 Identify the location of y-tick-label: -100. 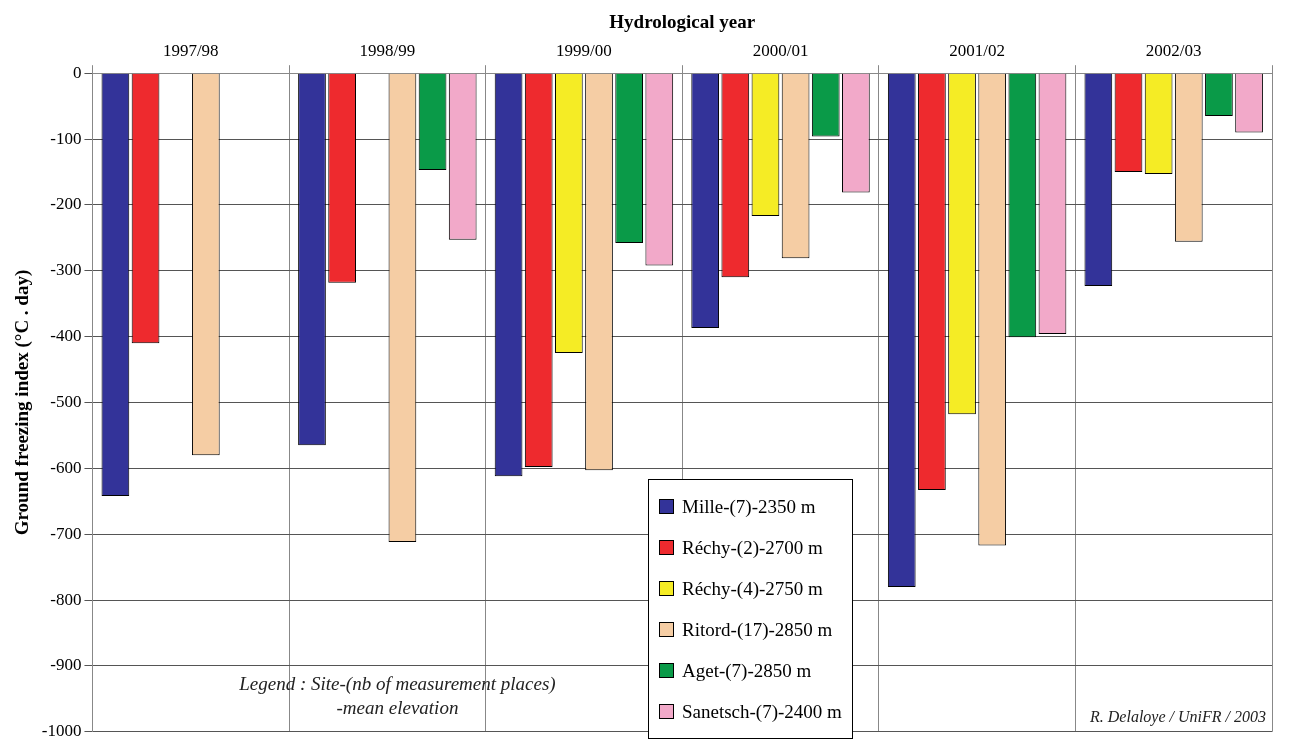
(66, 138).